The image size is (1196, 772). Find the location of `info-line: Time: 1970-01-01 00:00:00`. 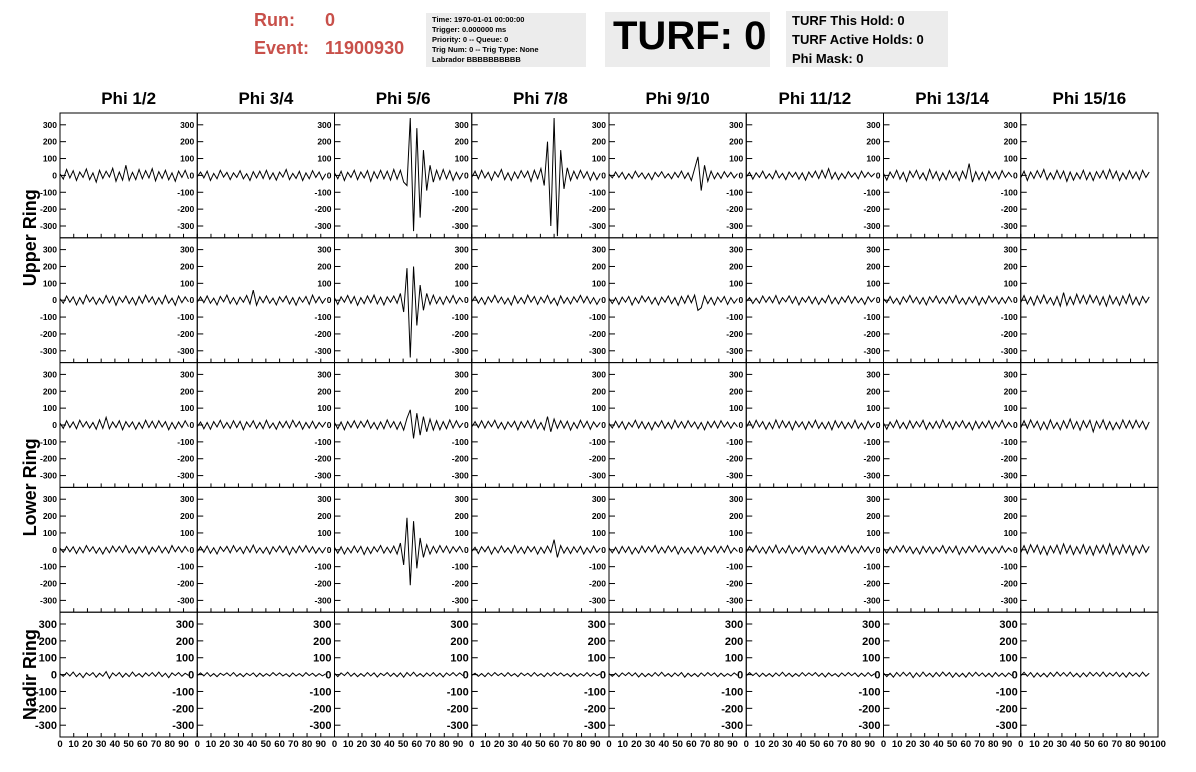

info-line: Time: 1970-01-01 00:00:00 is located at coordinates (478, 19).